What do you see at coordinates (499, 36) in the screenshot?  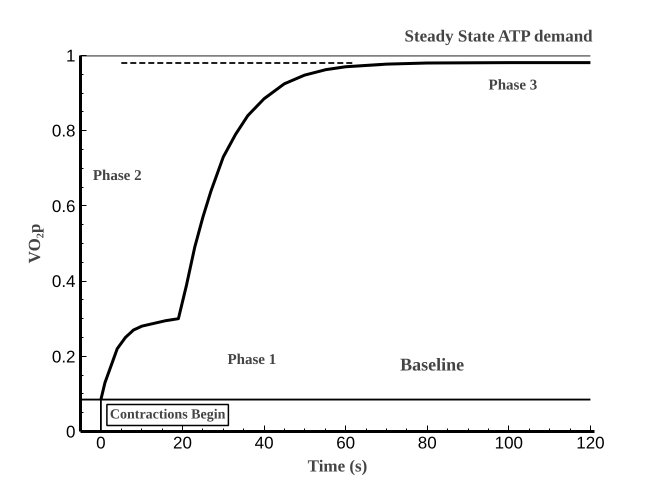 I see `ref-line-label: Steady State ATP demand` at bounding box center [499, 36].